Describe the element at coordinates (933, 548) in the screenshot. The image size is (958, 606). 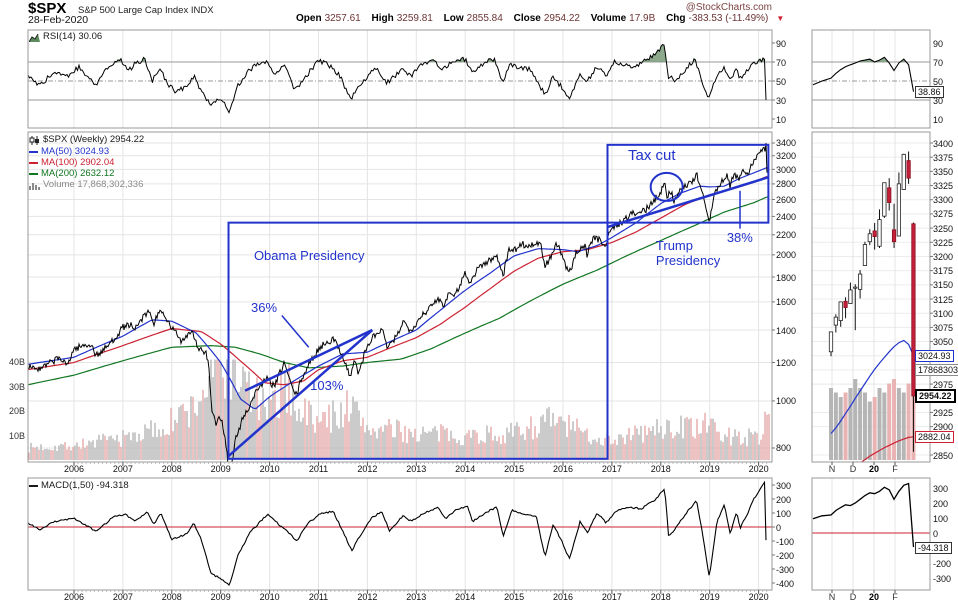
I see `macd-value-callout: -94.318` at that location.